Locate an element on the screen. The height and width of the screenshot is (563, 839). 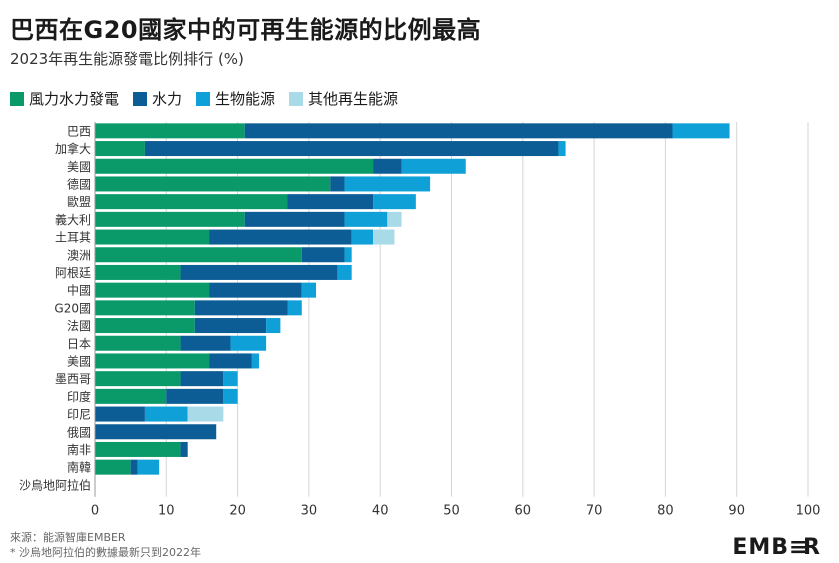
x-tick-label-80: 80 is located at coordinates (665, 511).